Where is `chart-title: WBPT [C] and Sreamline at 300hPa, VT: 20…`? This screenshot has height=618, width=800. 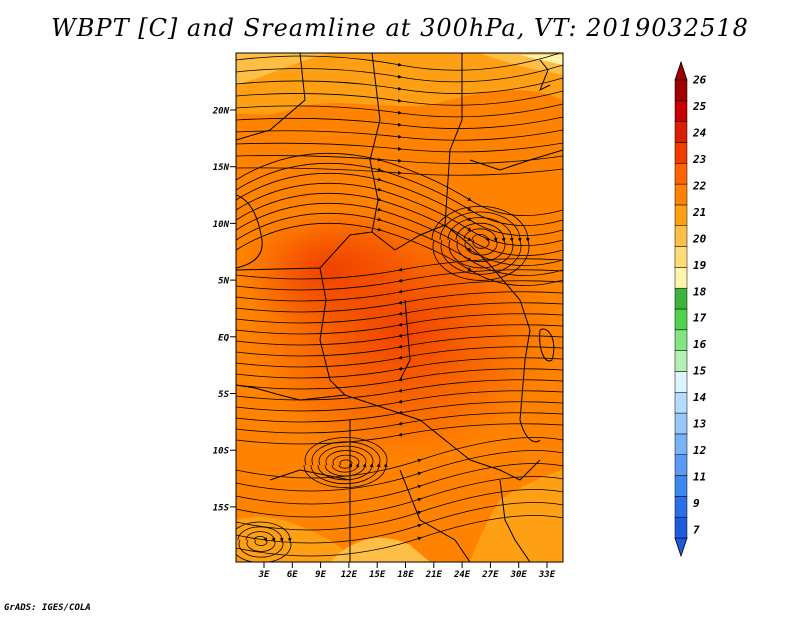 chart-title: WBPT [C] and Sreamline at 300hPa, VT: 20… is located at coordinates (400, 28).